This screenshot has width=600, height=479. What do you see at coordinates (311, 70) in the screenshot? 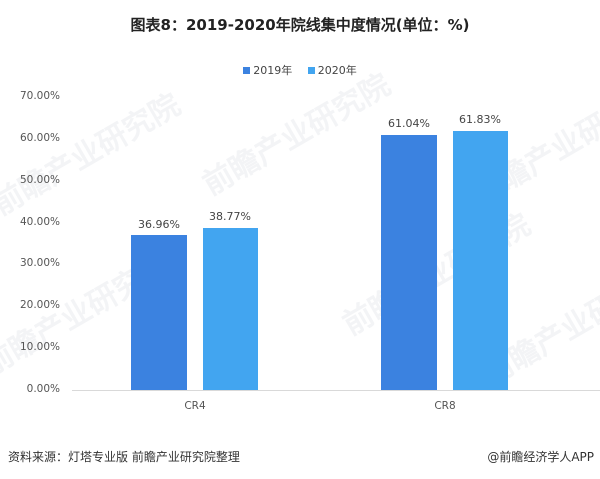
I see `legend-swatch-2020-icon` at bounding box center [311, 70].